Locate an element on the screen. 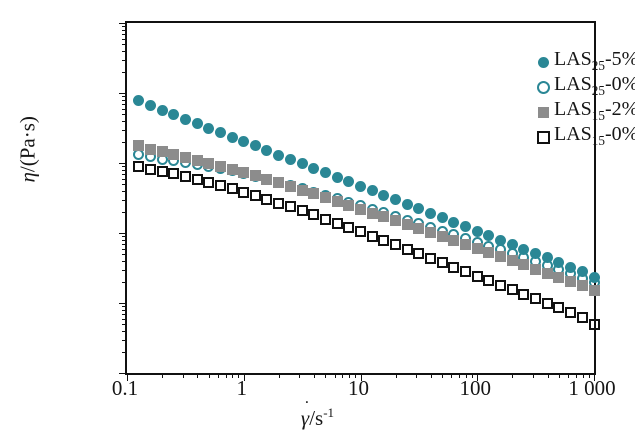 This screenshot has height=441, width=635. legend-item: LAS15-0% HS-PA is located at coordinates (583, 136).